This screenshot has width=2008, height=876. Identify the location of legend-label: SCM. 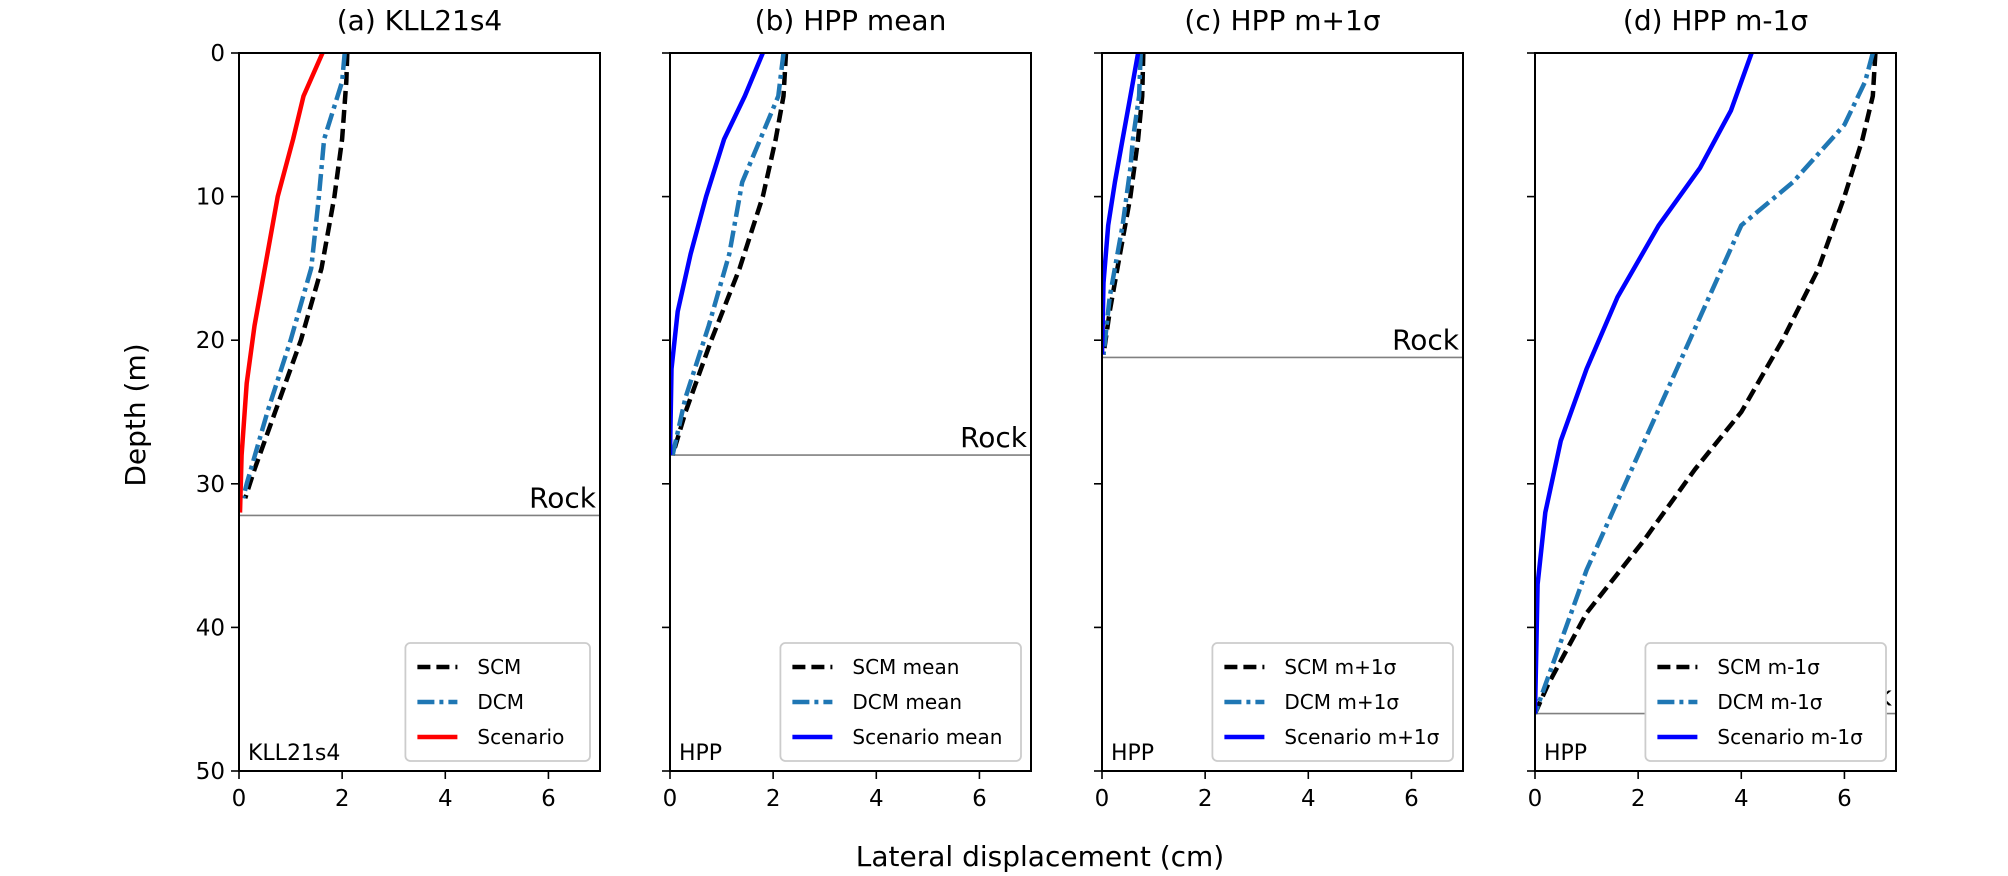
(499, 667).